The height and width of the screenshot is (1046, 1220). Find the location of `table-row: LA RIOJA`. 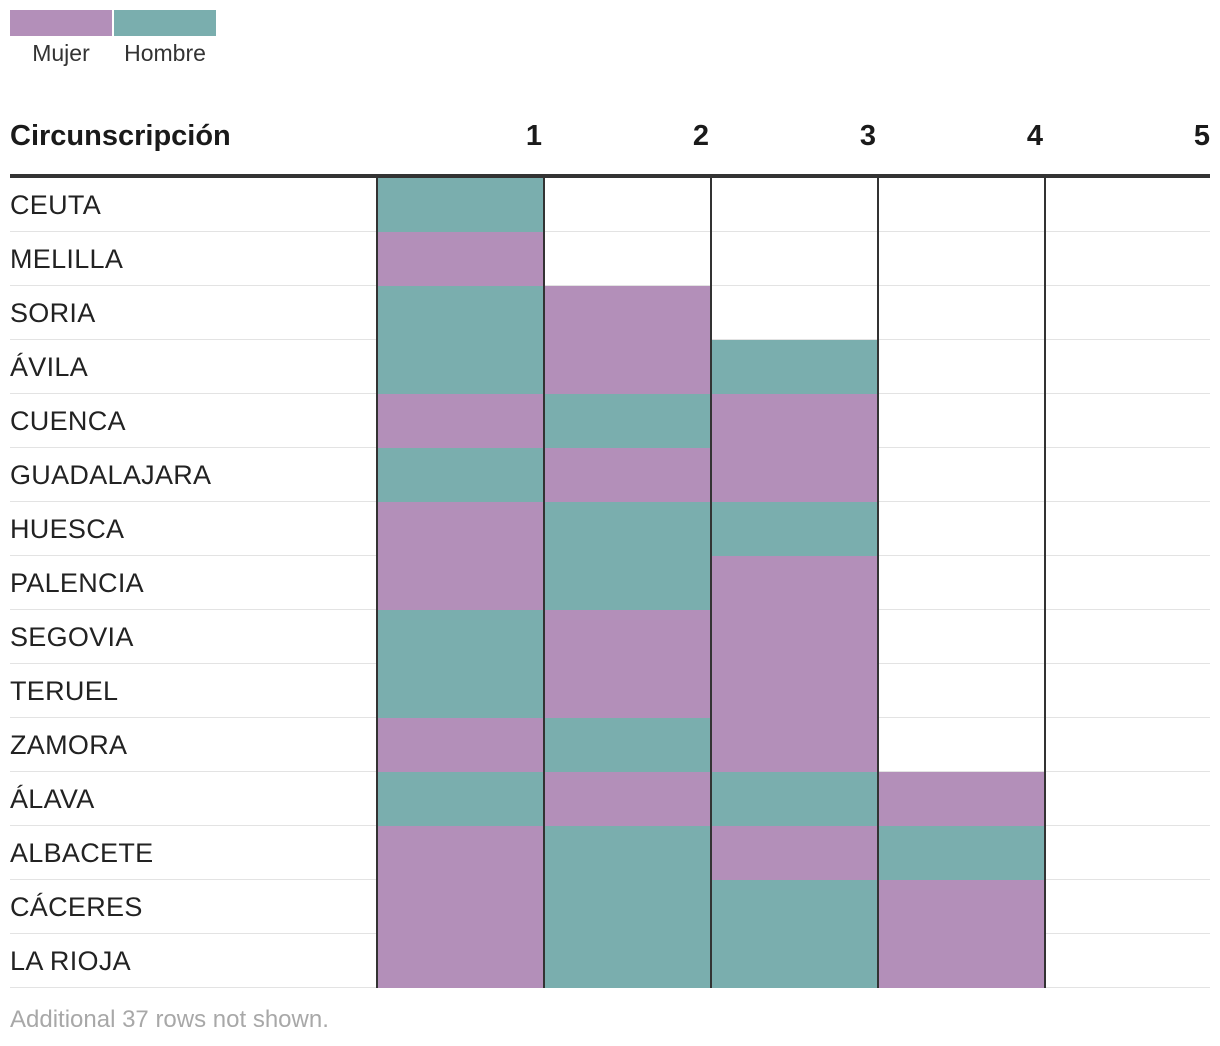

table-row: LA RIOJA is located at coordinates (610, 961).